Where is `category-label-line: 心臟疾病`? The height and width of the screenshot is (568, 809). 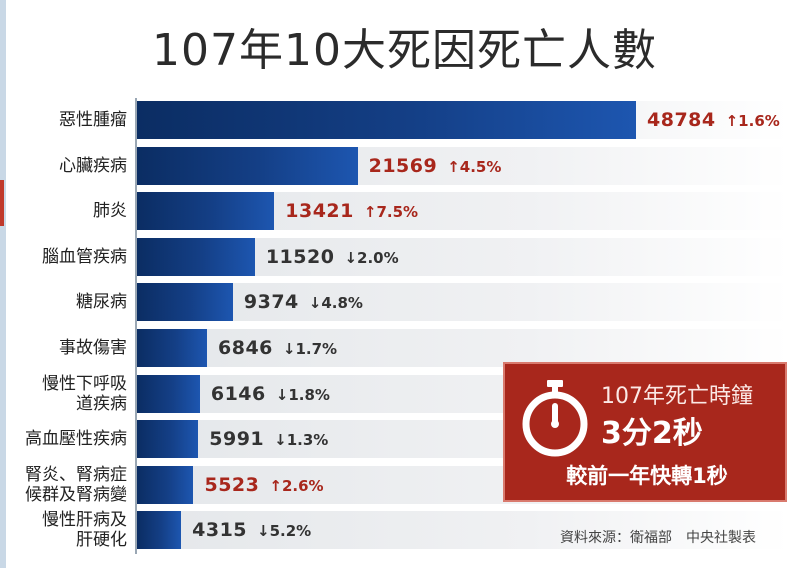 category-label-line: 心臟疾病 is located at coordinates (93, 166).